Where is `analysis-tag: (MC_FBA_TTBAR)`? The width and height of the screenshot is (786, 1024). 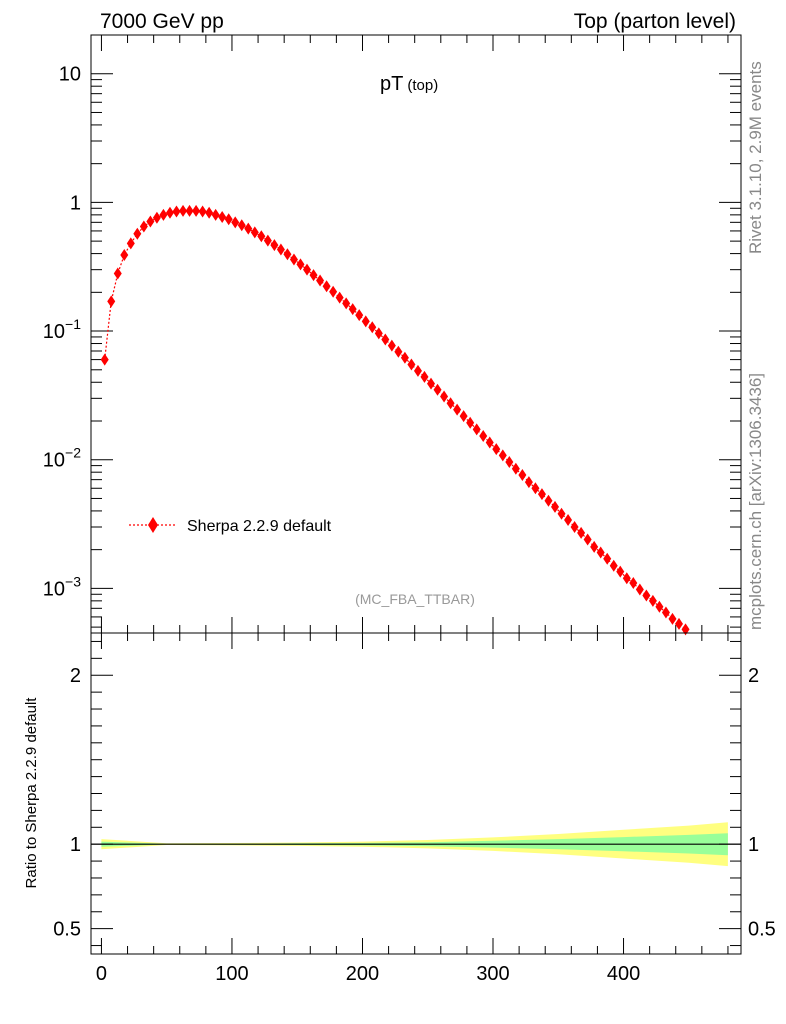 analysis-tag: (MC_FBA_TTBAR) is located at coordinates (415, 599).